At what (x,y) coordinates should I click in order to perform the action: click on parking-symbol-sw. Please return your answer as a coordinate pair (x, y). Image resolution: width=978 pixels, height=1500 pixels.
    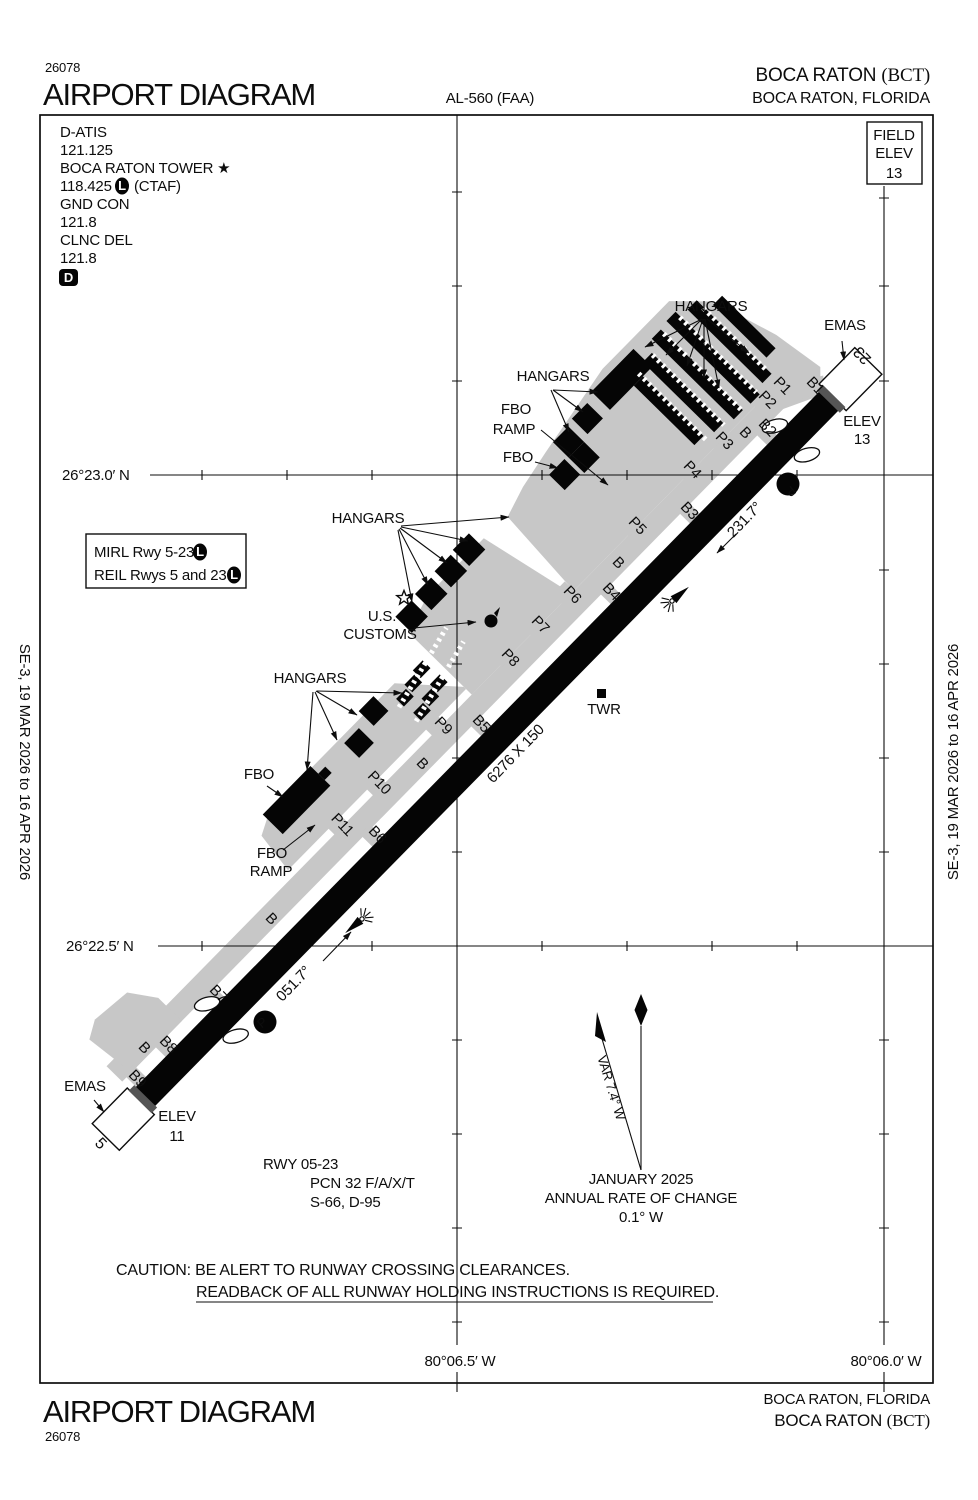
    Looking at the image, I should click on (265, 1022).